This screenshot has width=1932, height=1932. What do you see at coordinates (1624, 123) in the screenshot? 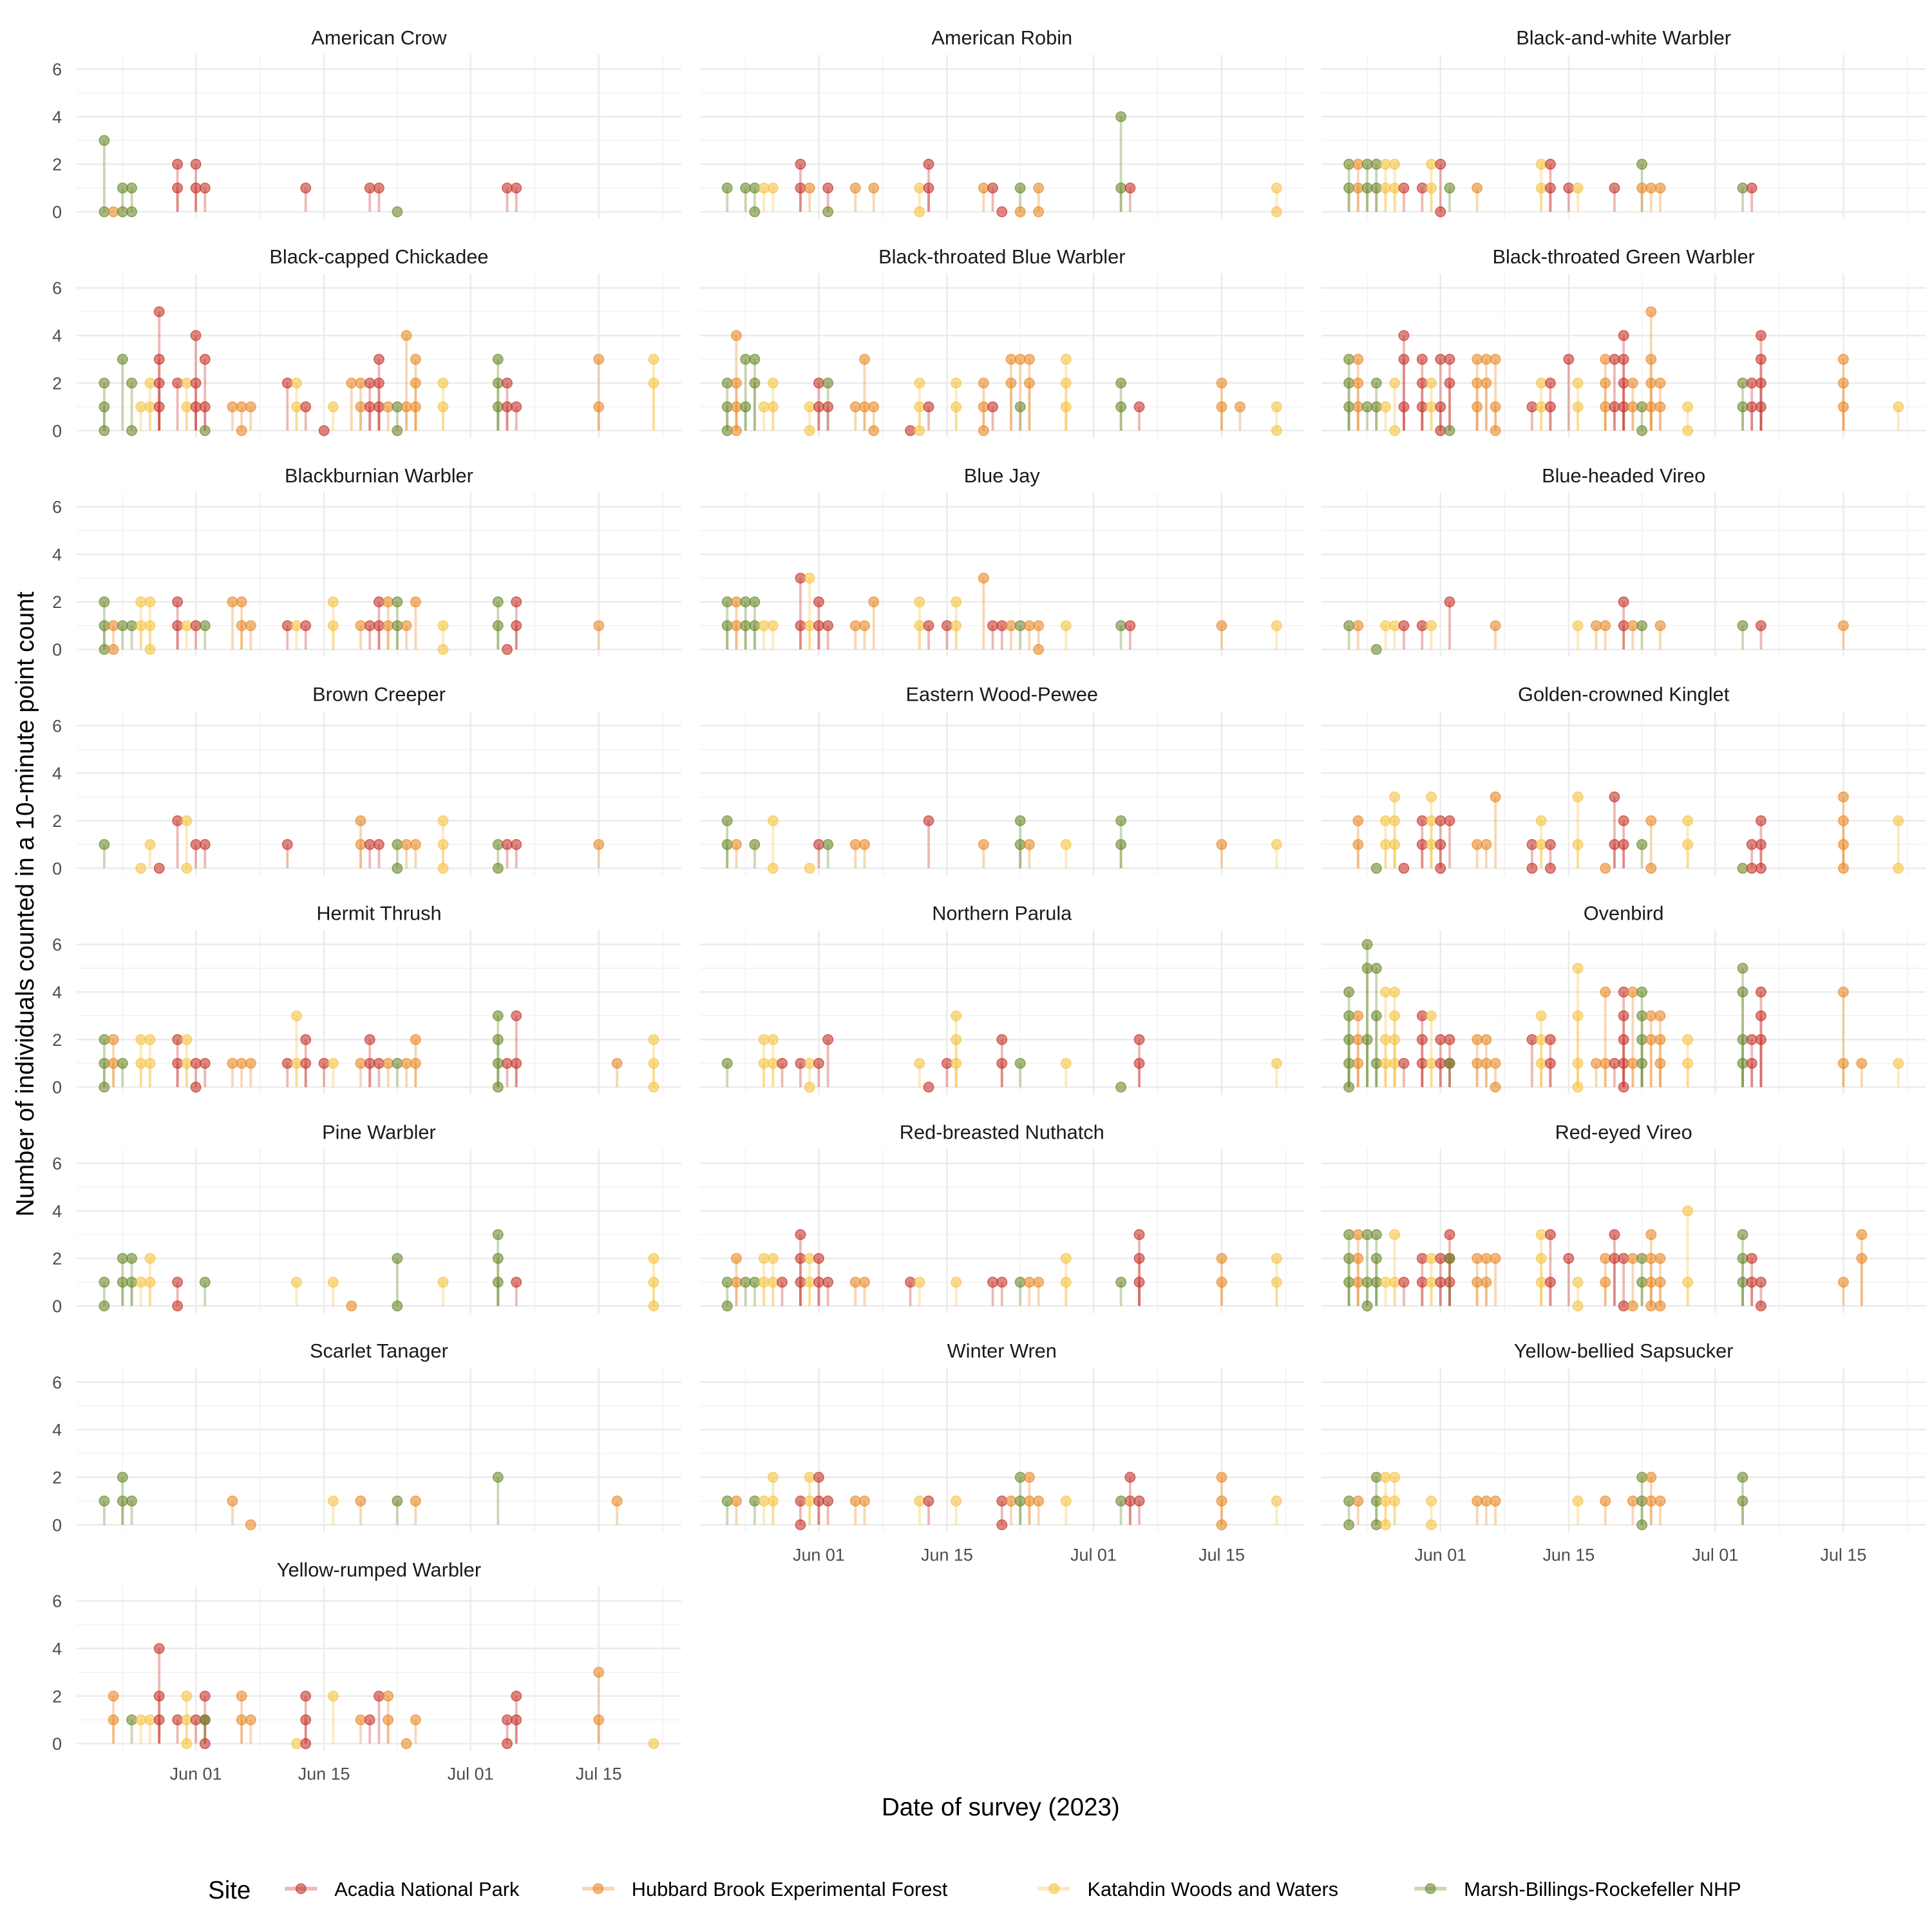
I see `panel-black-and-white-warbler: Black-and-white Warbler` at bounding box center [1624, 123].